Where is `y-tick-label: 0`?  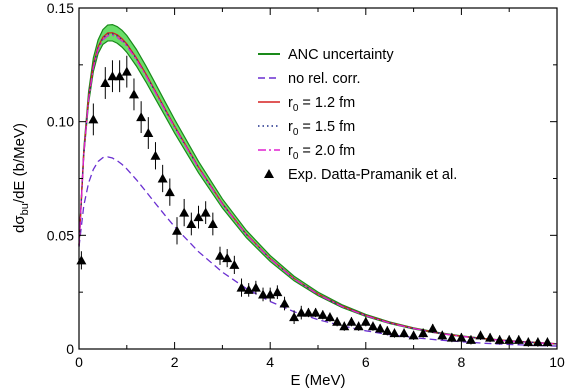 y-tick-label: 0 is located at coordinates (70, 349).